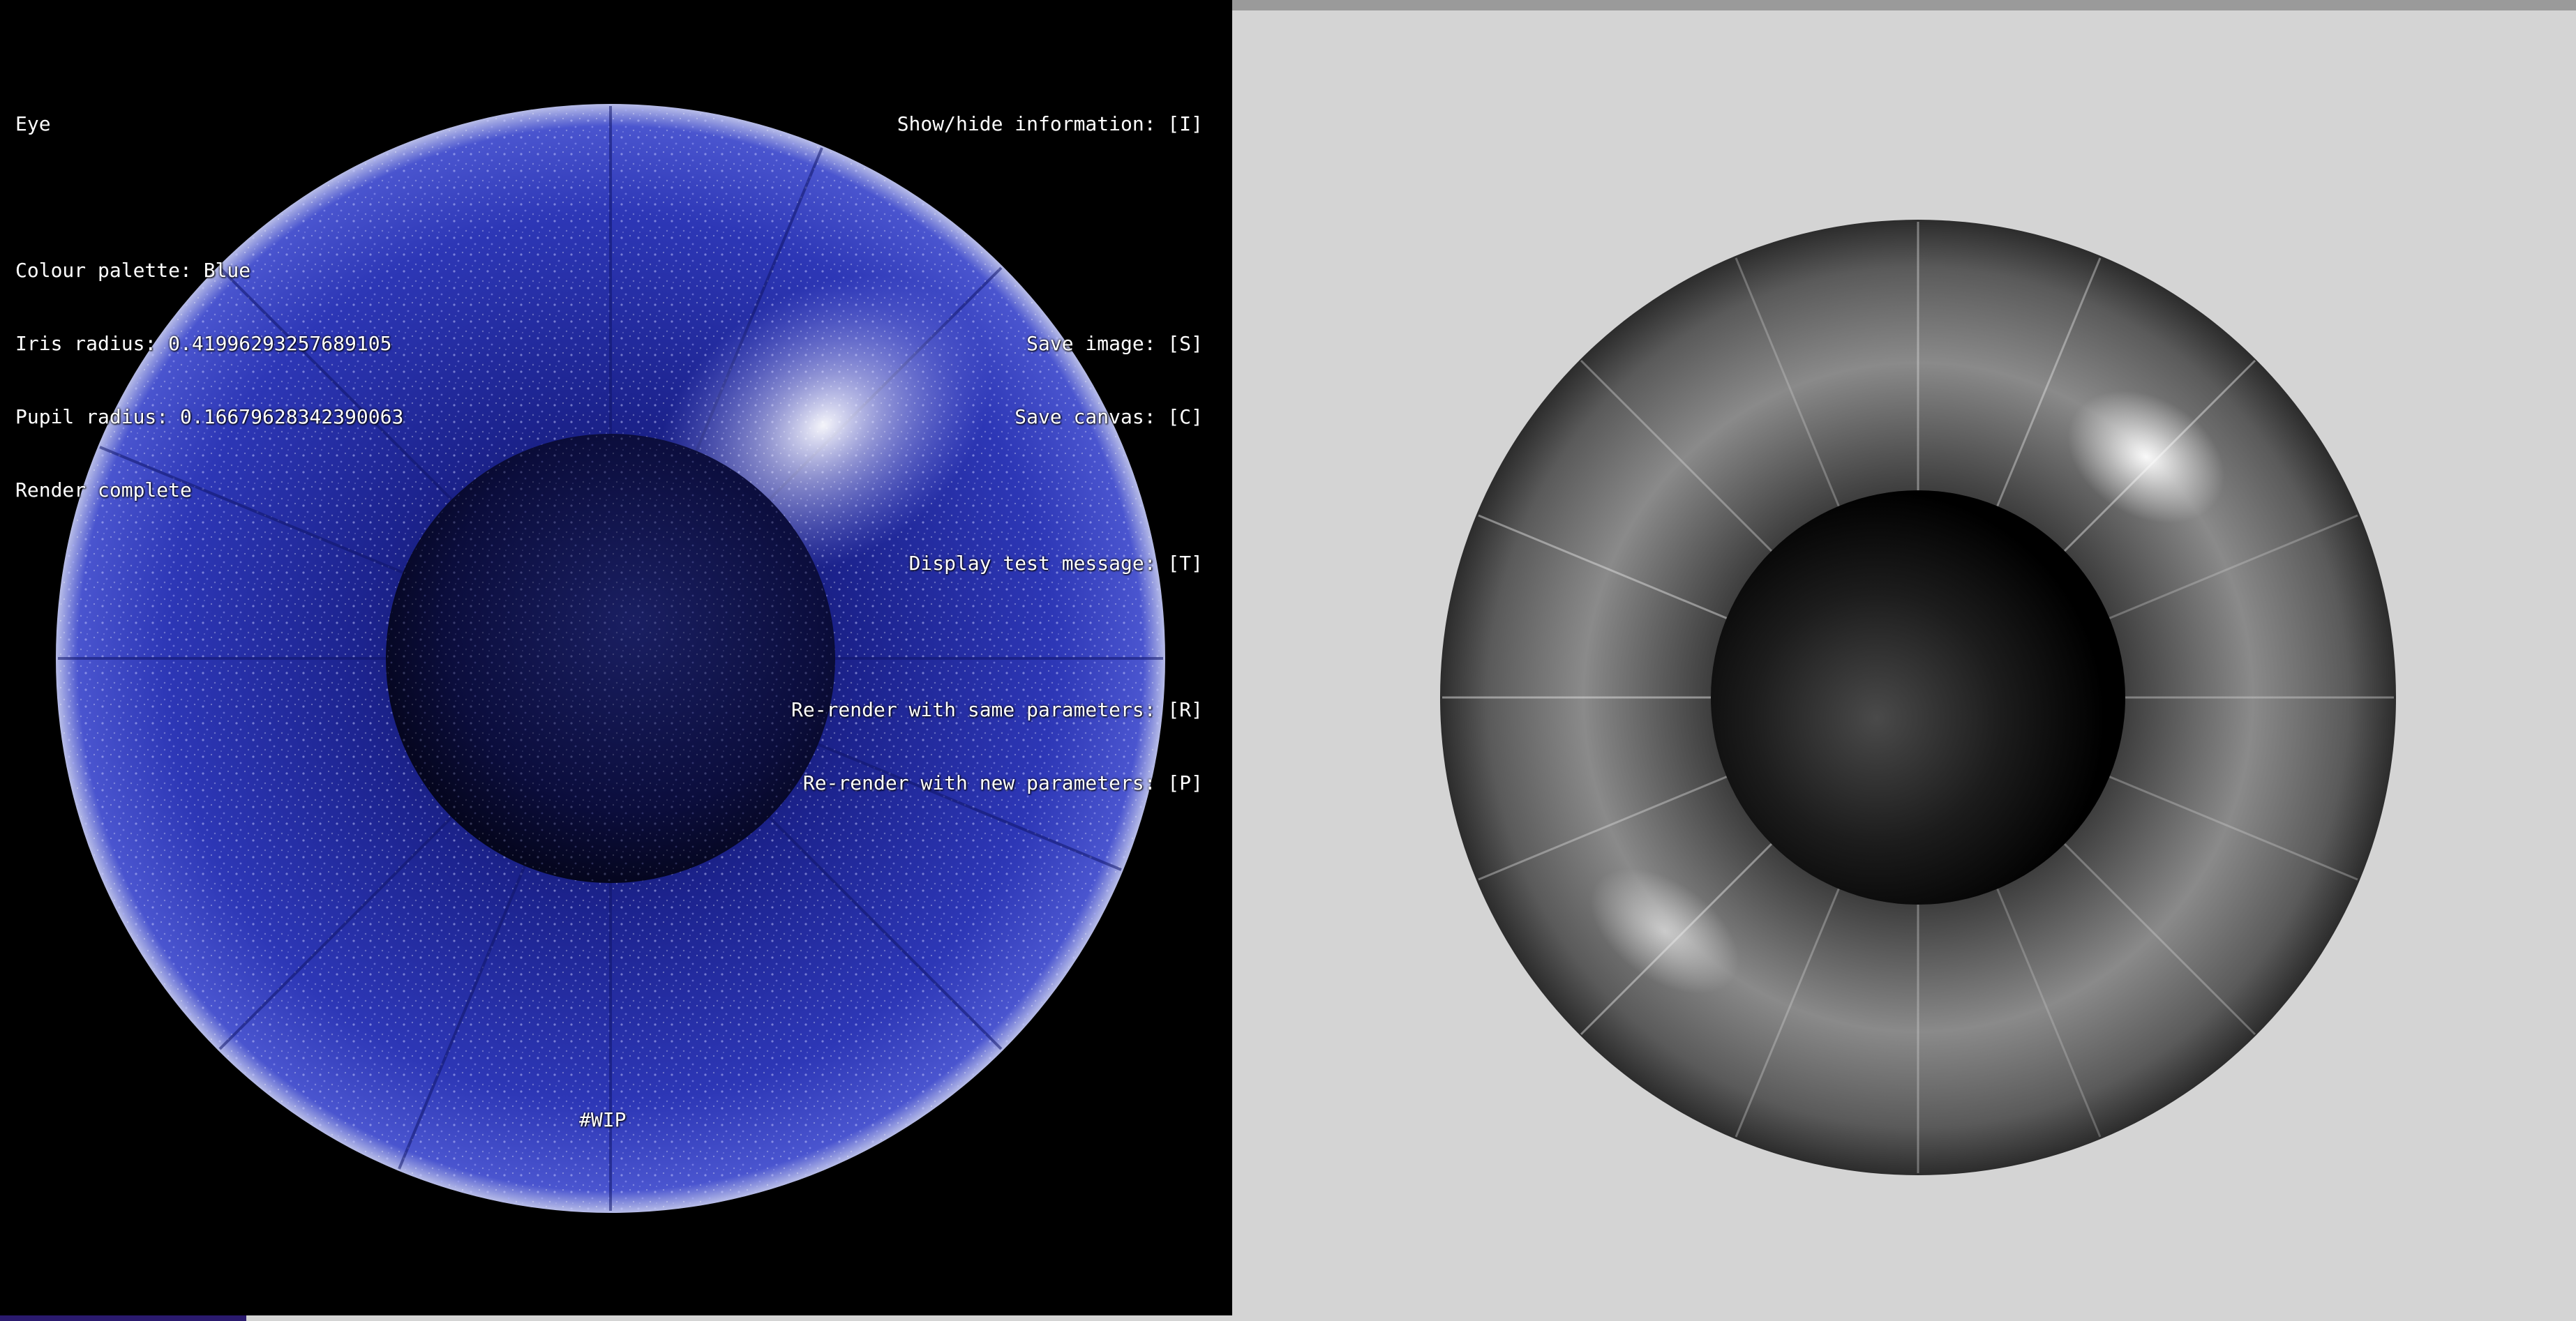 The height and width of the screenshot is (1321, 2576). I want to click on render-status: Render complete, so click(104, 489).